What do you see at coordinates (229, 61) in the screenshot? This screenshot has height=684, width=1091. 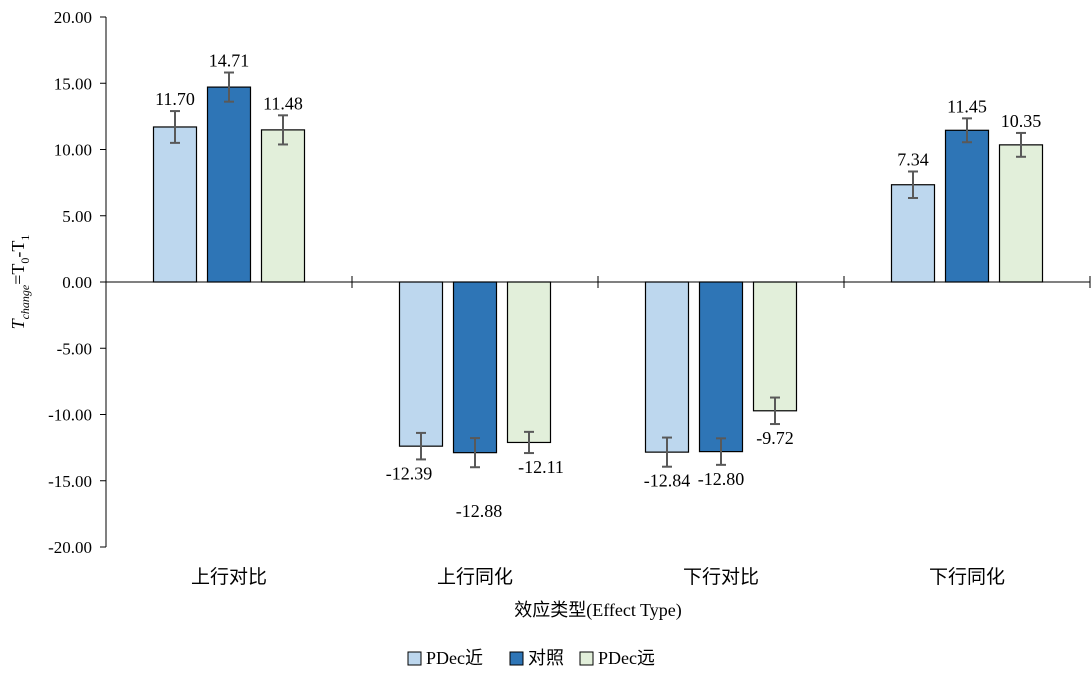 I see `data-label: 14.71` at bounding box center [229, 61].